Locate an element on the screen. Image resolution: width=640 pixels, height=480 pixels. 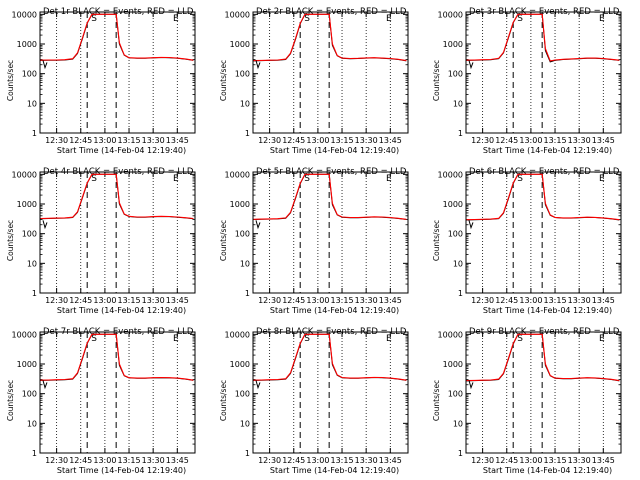
chart-title: Det 3r BLACK = Events, RED = LLD is located at coordinates (544, 12).